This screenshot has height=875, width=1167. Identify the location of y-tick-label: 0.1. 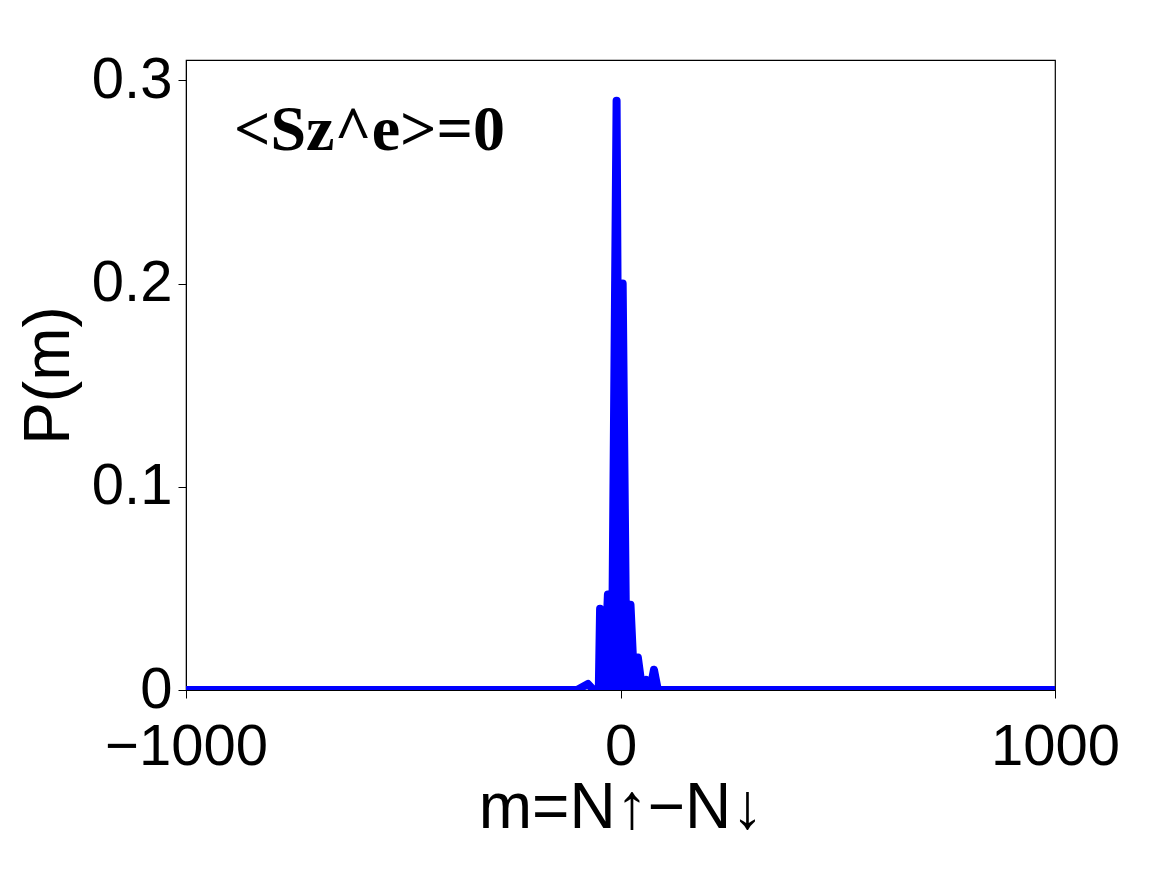
(132, 484).